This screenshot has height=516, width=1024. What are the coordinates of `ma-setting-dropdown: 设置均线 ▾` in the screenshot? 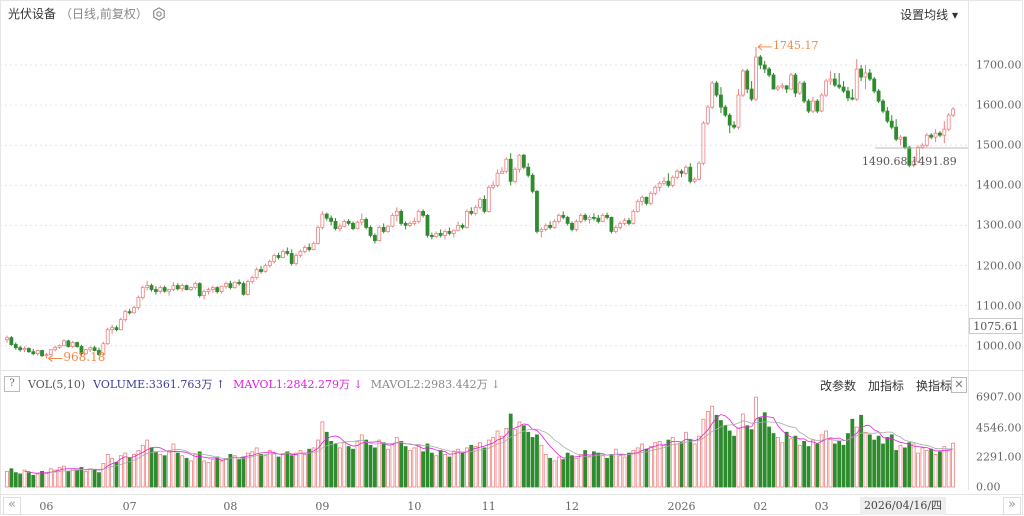 It's located at (929, 15).